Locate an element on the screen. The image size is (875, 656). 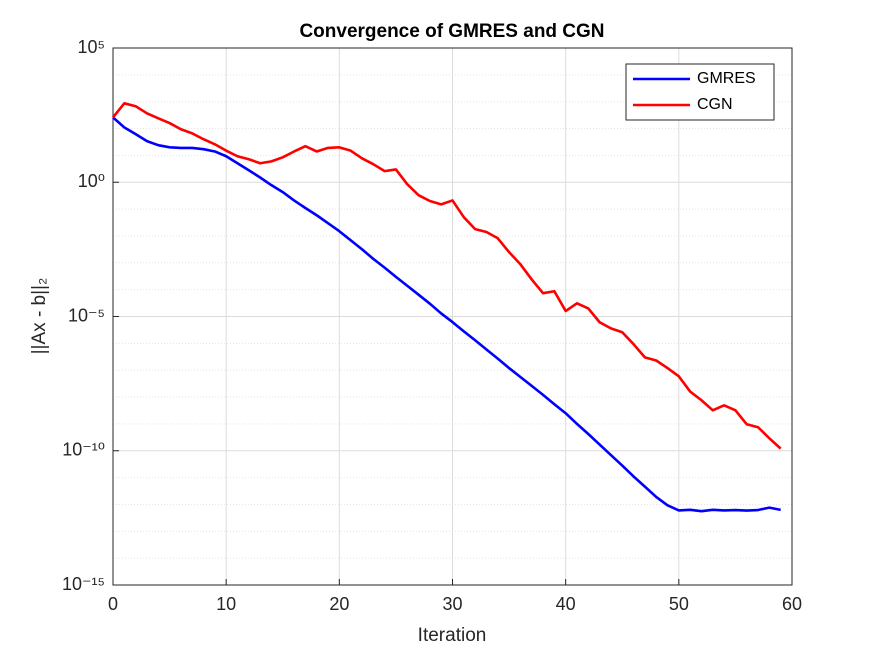
x-axis-label: Iteration is located at coordinates (452, 635).